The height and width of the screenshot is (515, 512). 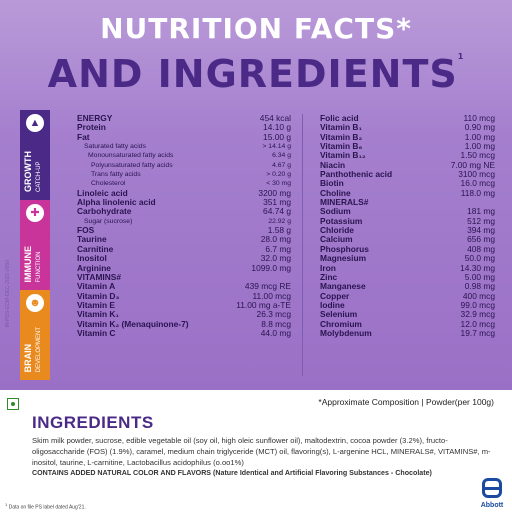 What do you see at coordinates (98, 295) in the screenshot?
I see `nutrient-name: Vitamin D₃` at bounding box center [98, 295].